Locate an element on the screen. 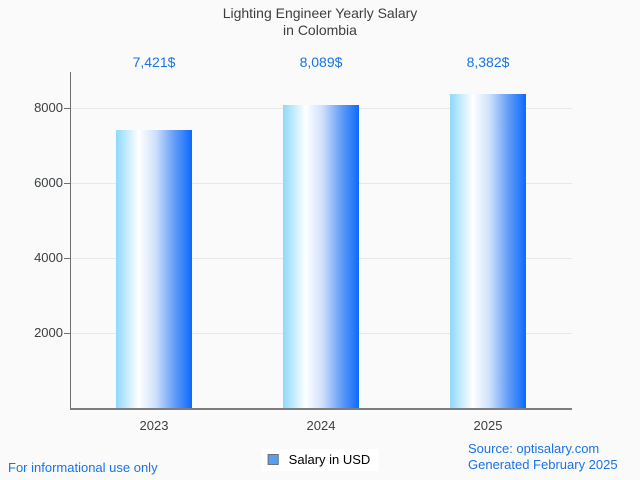 The height and width of the screenshot is (480, 640). x-axis-line is located at coordinates (321, 409).